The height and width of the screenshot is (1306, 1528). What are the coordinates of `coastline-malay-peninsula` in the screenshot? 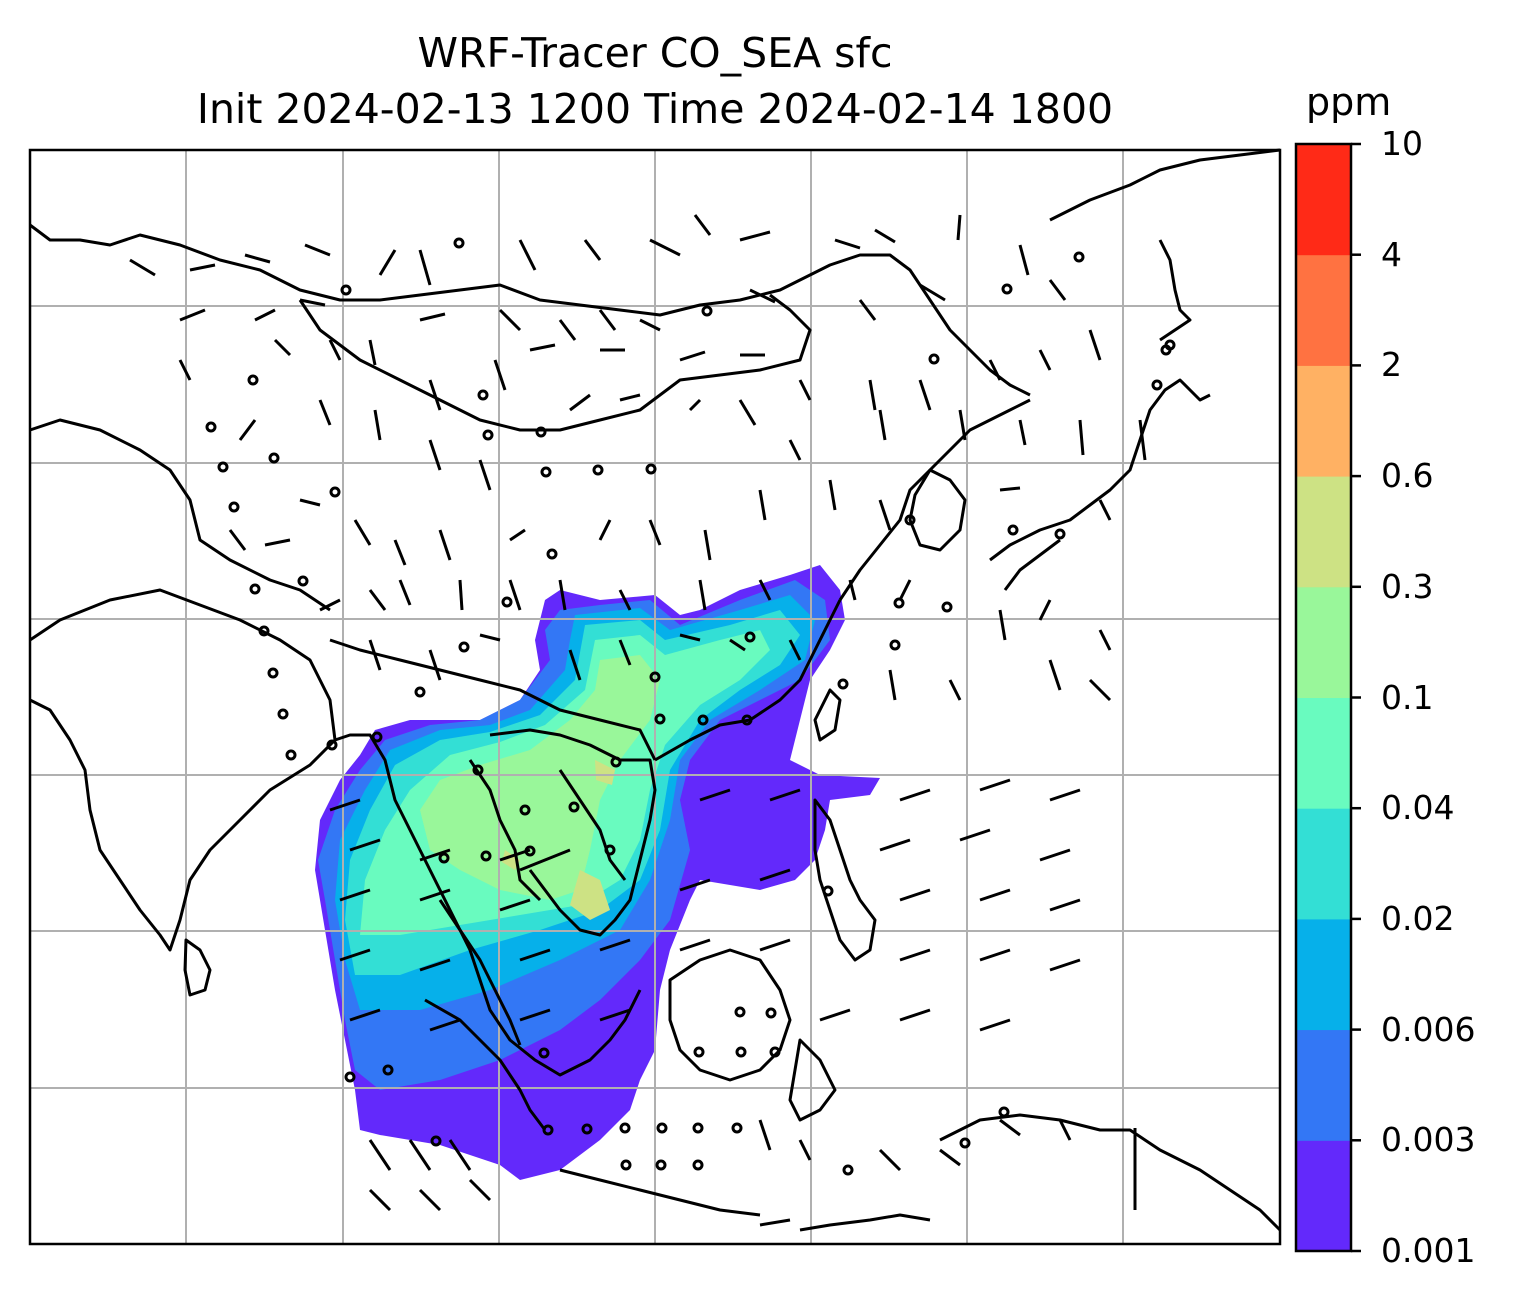 It's located at (480, 972).